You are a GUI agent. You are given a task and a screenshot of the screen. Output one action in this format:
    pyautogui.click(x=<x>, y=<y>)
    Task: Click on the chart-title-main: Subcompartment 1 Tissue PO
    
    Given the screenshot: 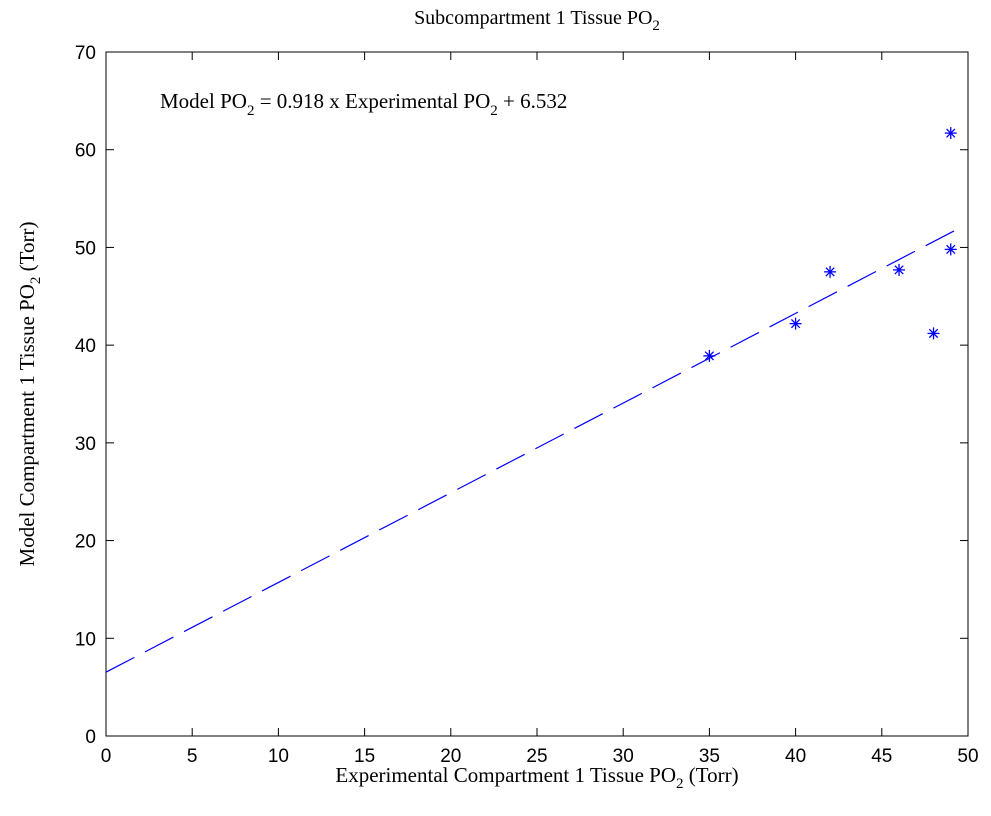 What is the action you would take?
    pyautogui.click(x=533, y=18)
    